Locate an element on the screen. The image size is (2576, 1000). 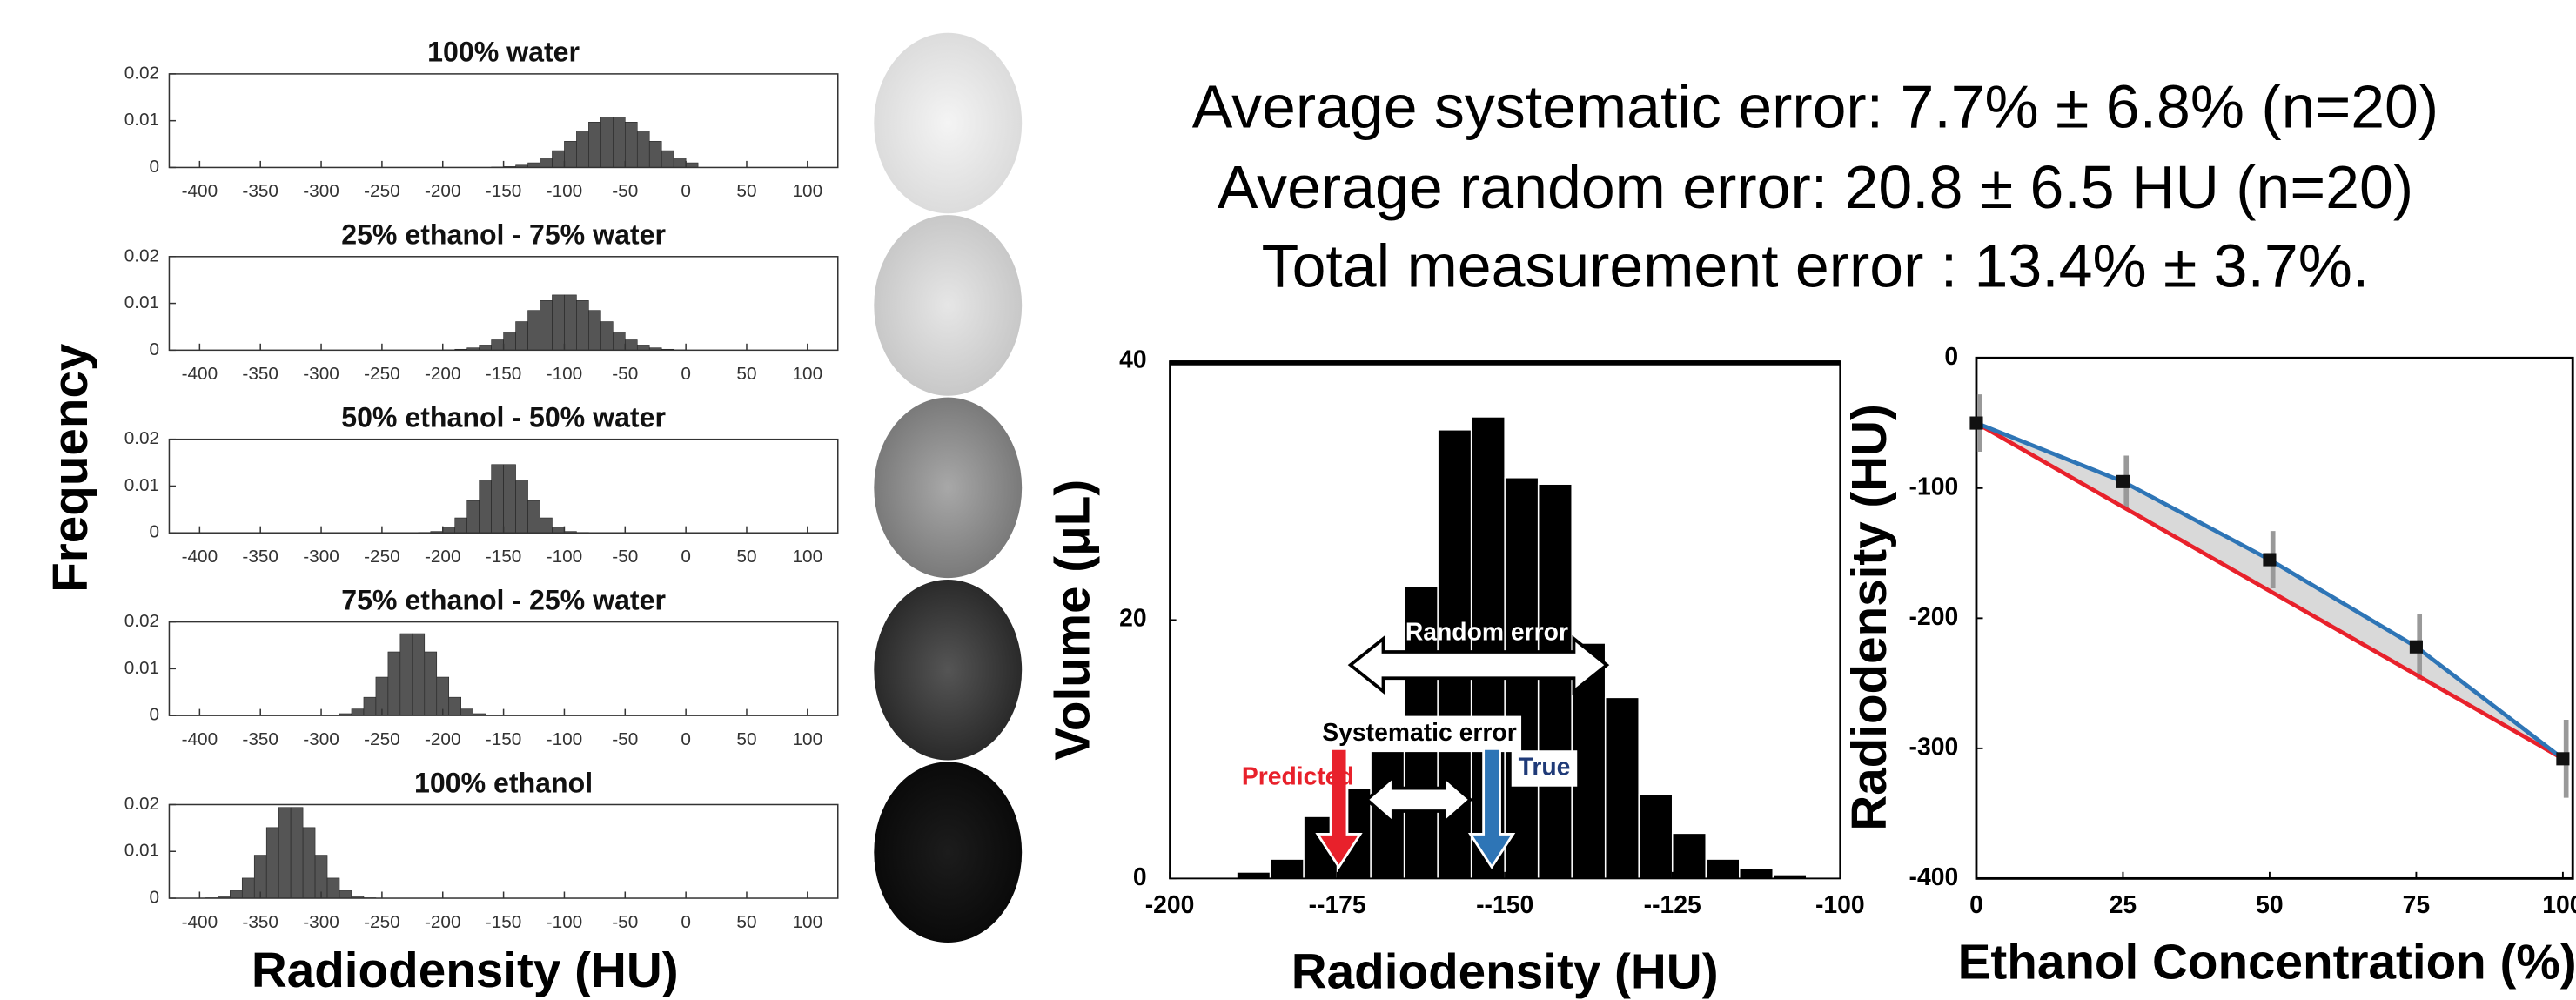
panel-title: 75% ethanol - 25% water is located at coordinates (504, 599).